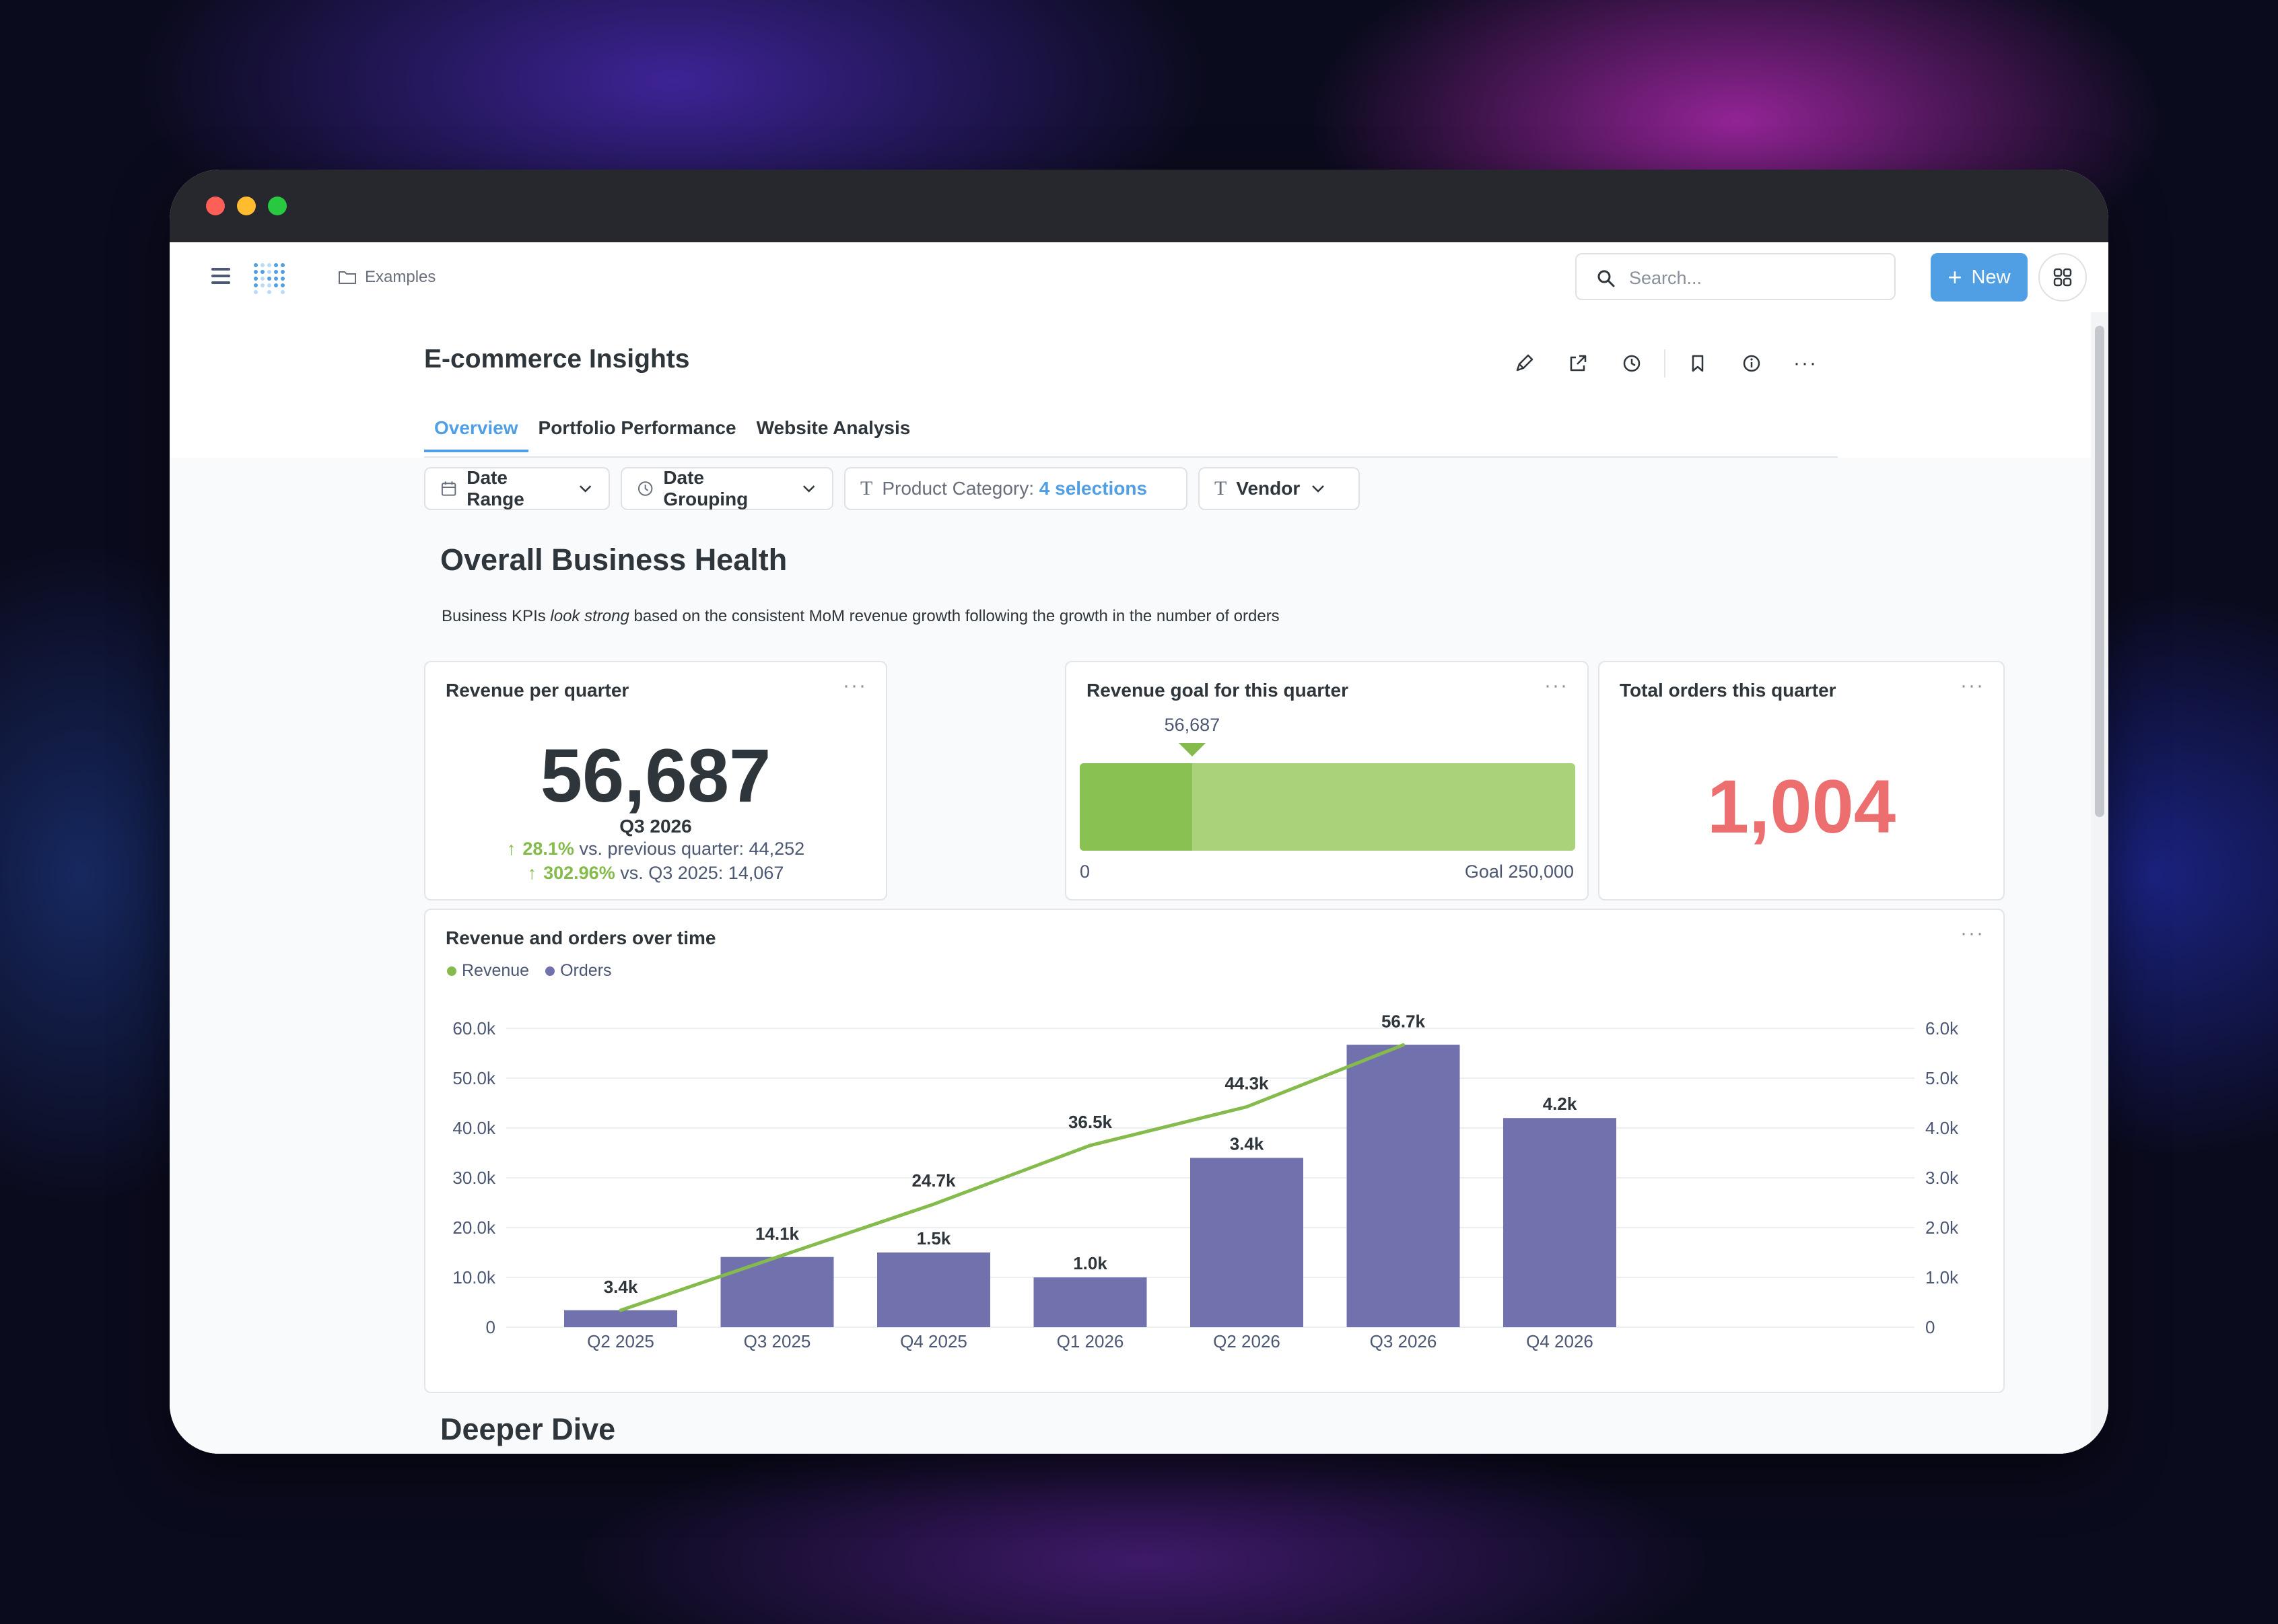 This screenshot has width=2278, height=1624. I want to click on y-right-tick-label: 2.0k, so click(1942, 1227).